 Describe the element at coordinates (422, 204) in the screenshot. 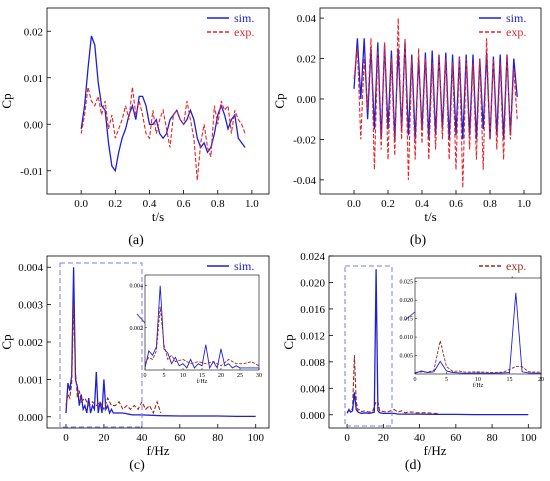

I see `x-tick-label: 0.4` at that location.